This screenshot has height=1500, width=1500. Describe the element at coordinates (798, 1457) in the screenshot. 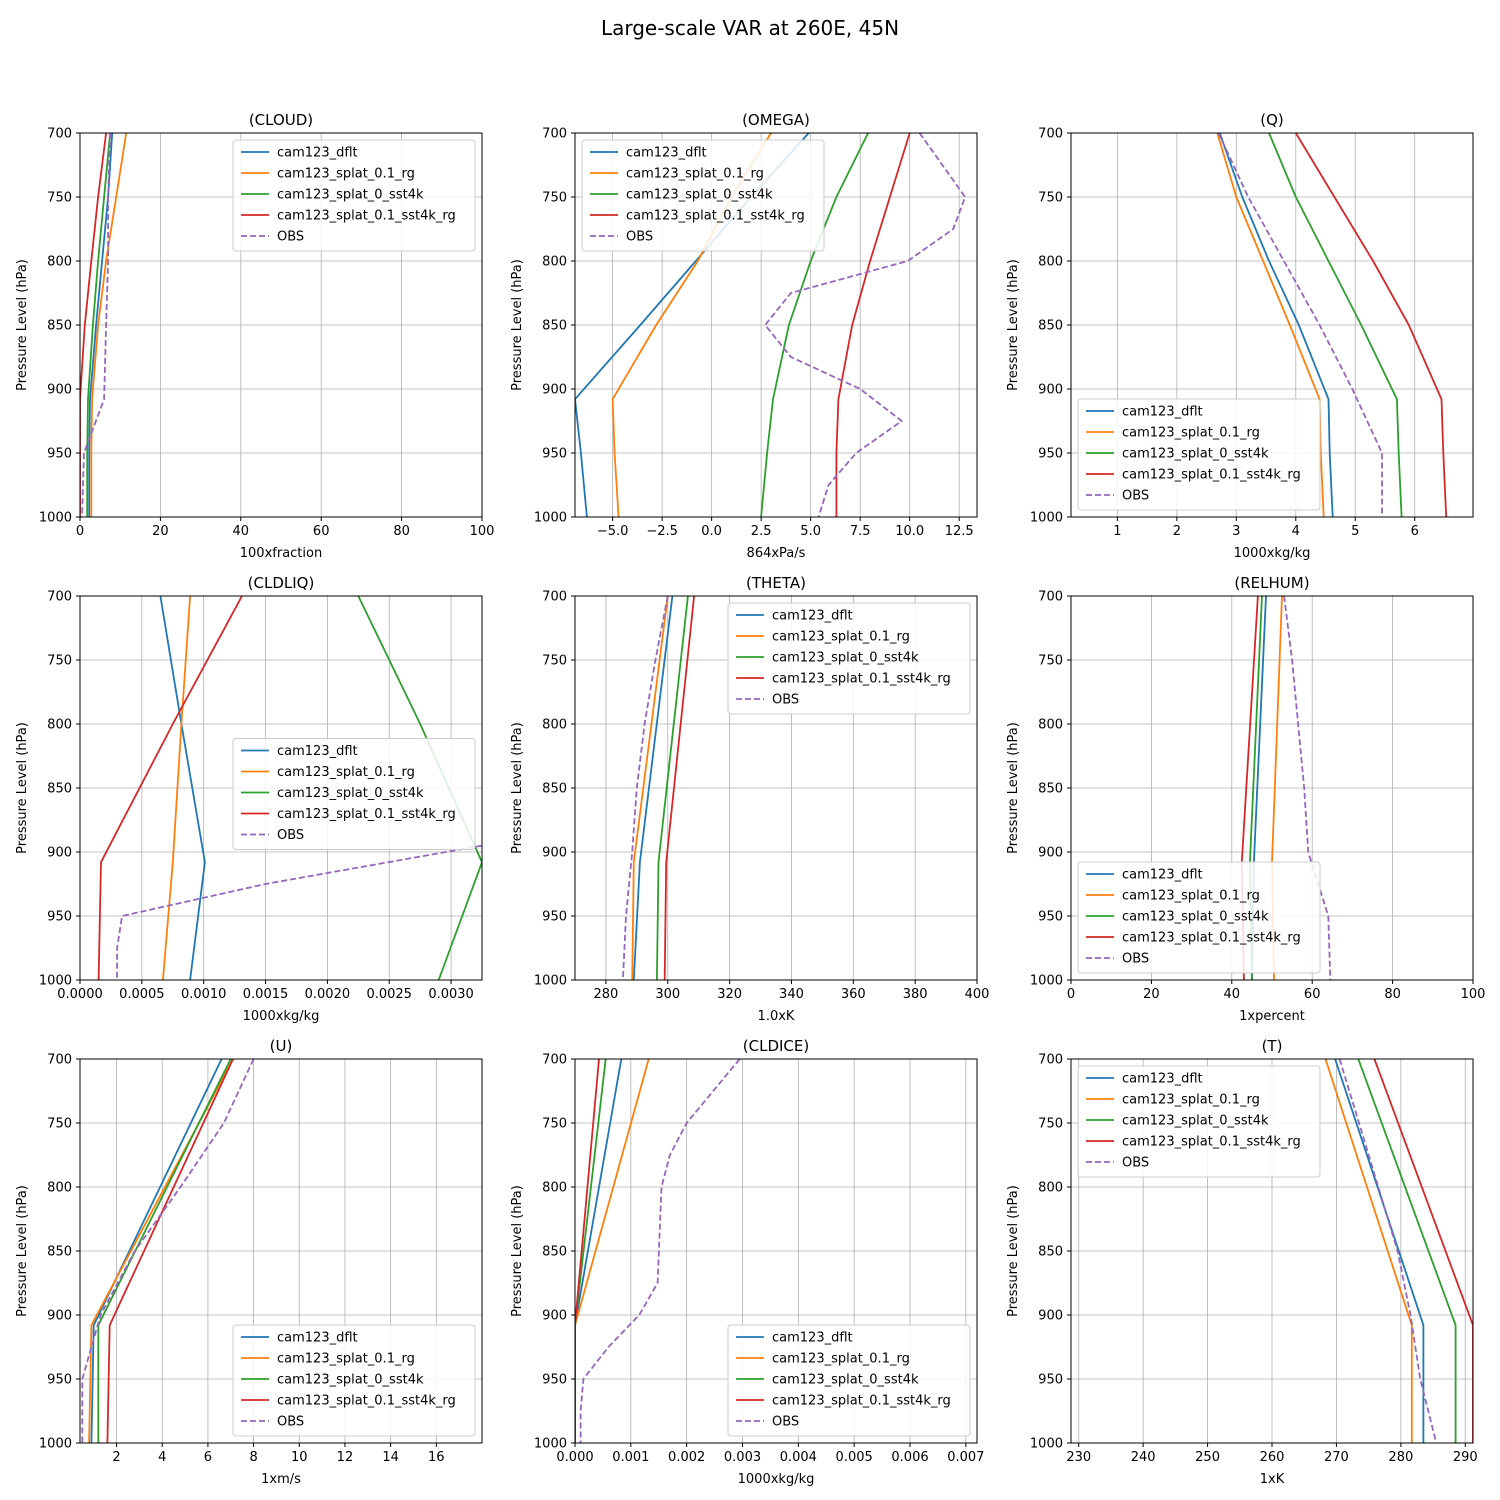

I see `x-tick-label: 0.004` at that location.